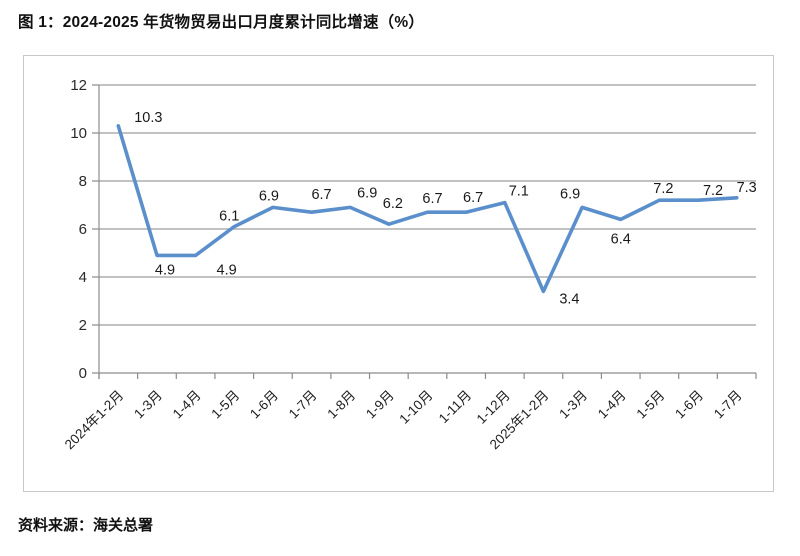 The image size is (800, 556). I want to click on y-tick-label: 12, so click(78, 85).